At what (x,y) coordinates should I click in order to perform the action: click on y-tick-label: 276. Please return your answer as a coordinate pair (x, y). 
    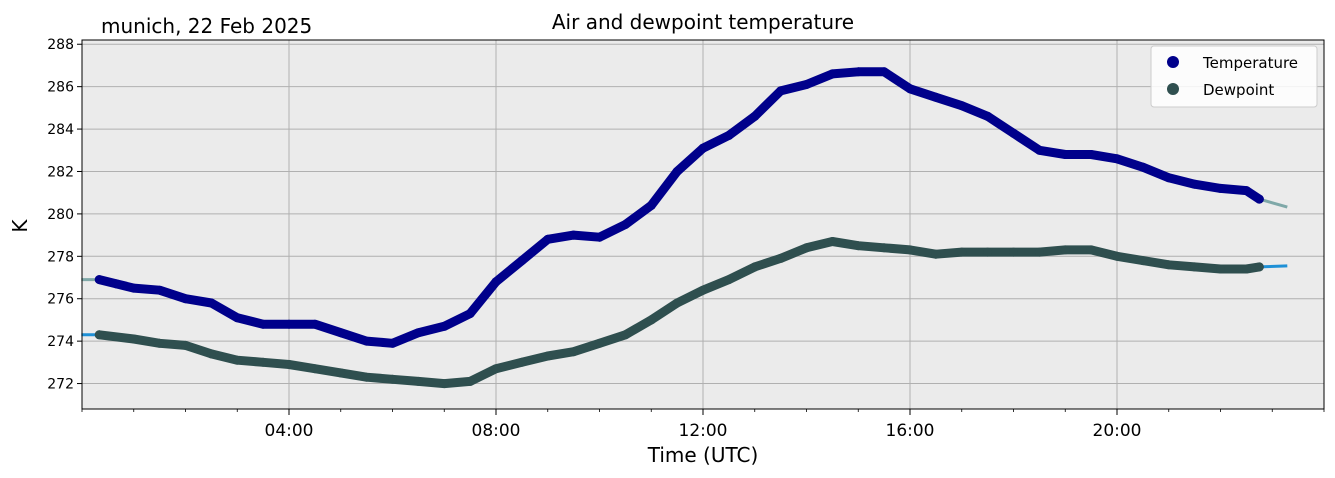
    Looking at the image, I should click on (60, 300).